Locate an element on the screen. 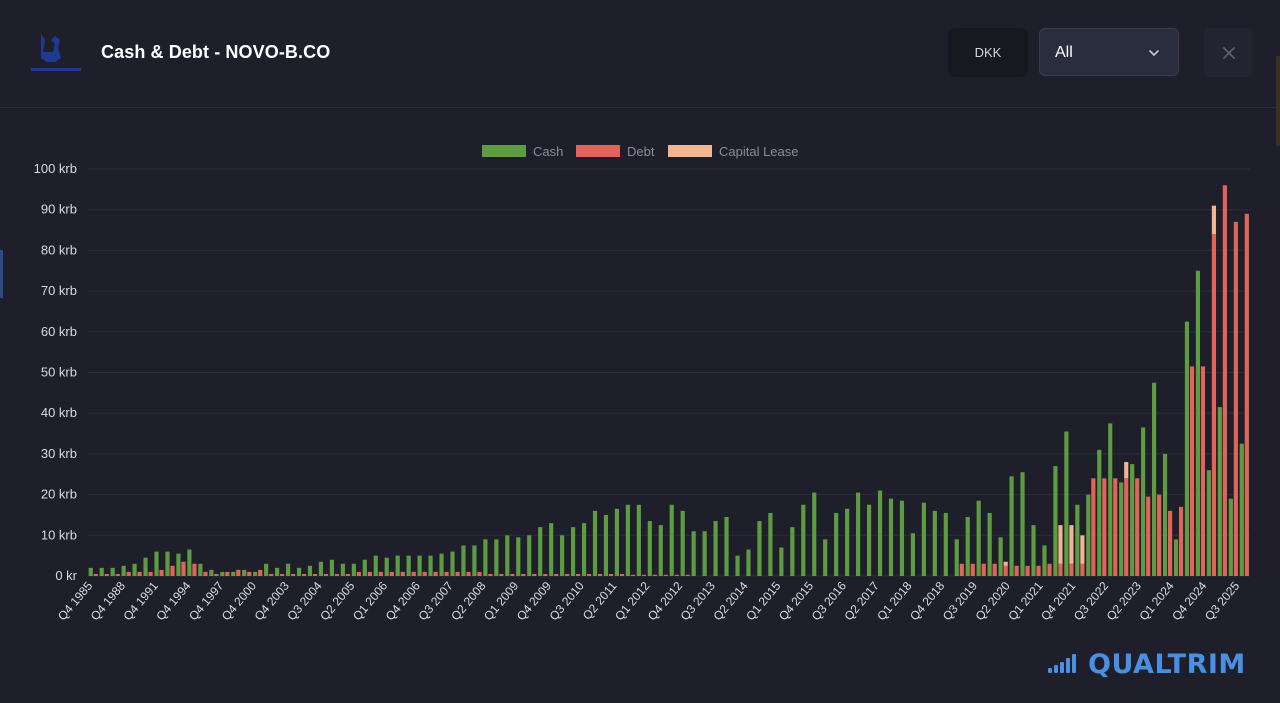 The height and width of the screenshot is (703, 1280). range-select-value: All is located at coordinates (1064, 52).